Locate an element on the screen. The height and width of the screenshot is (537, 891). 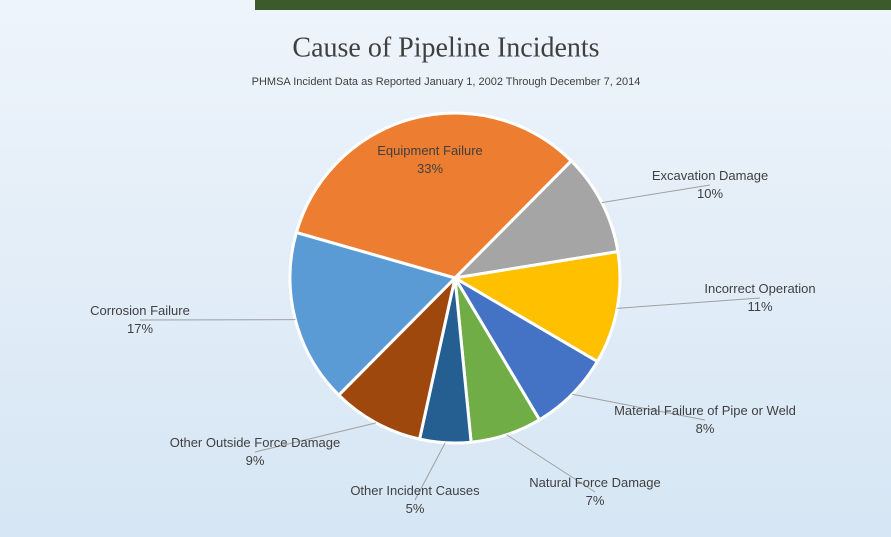
category-label: Natural Force Damage is located at coordinates (595, 482).